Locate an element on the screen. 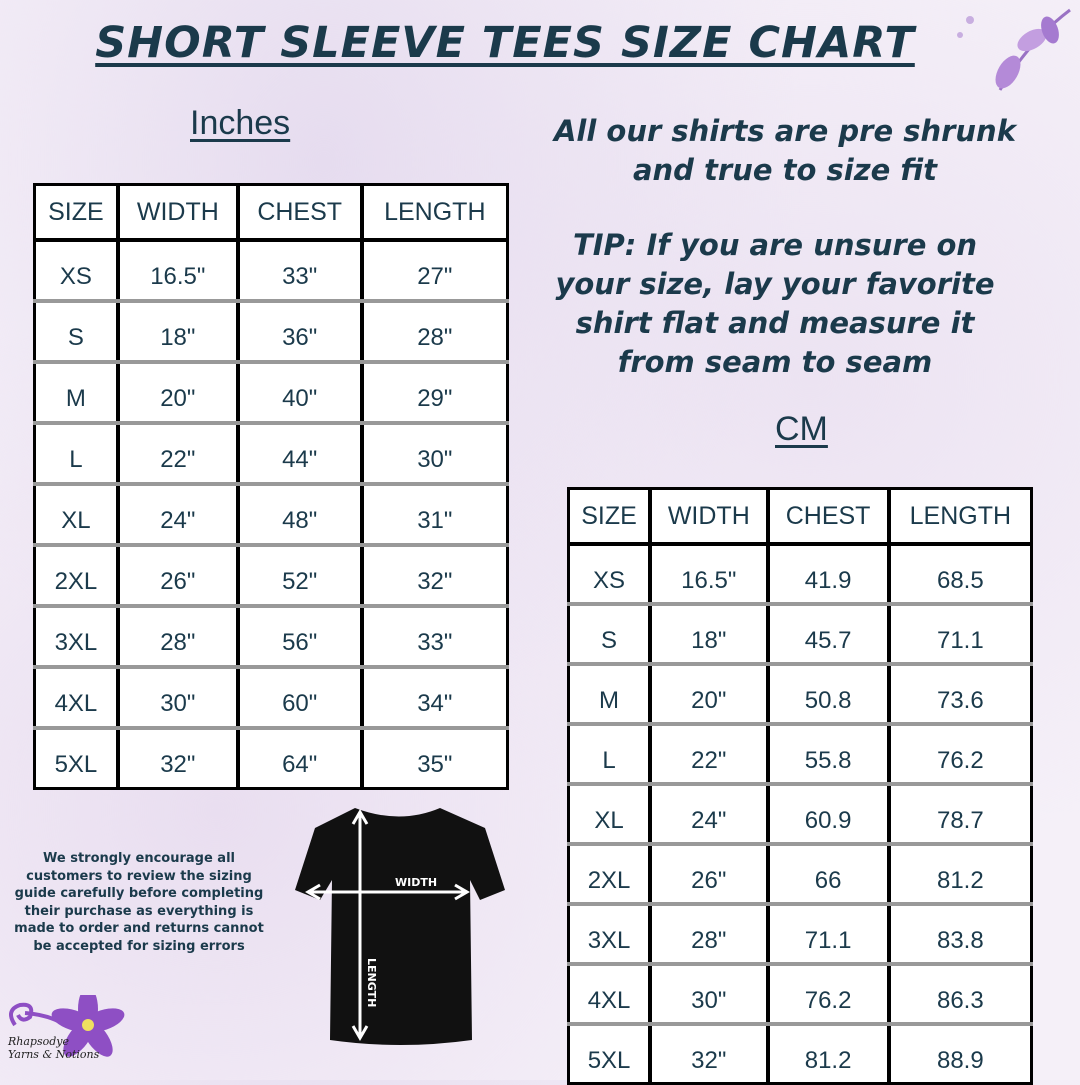 Image resolution: width=1080 pixels, height=1085 pixels. cell-chest: 64" is located at coordinates (300, 758).